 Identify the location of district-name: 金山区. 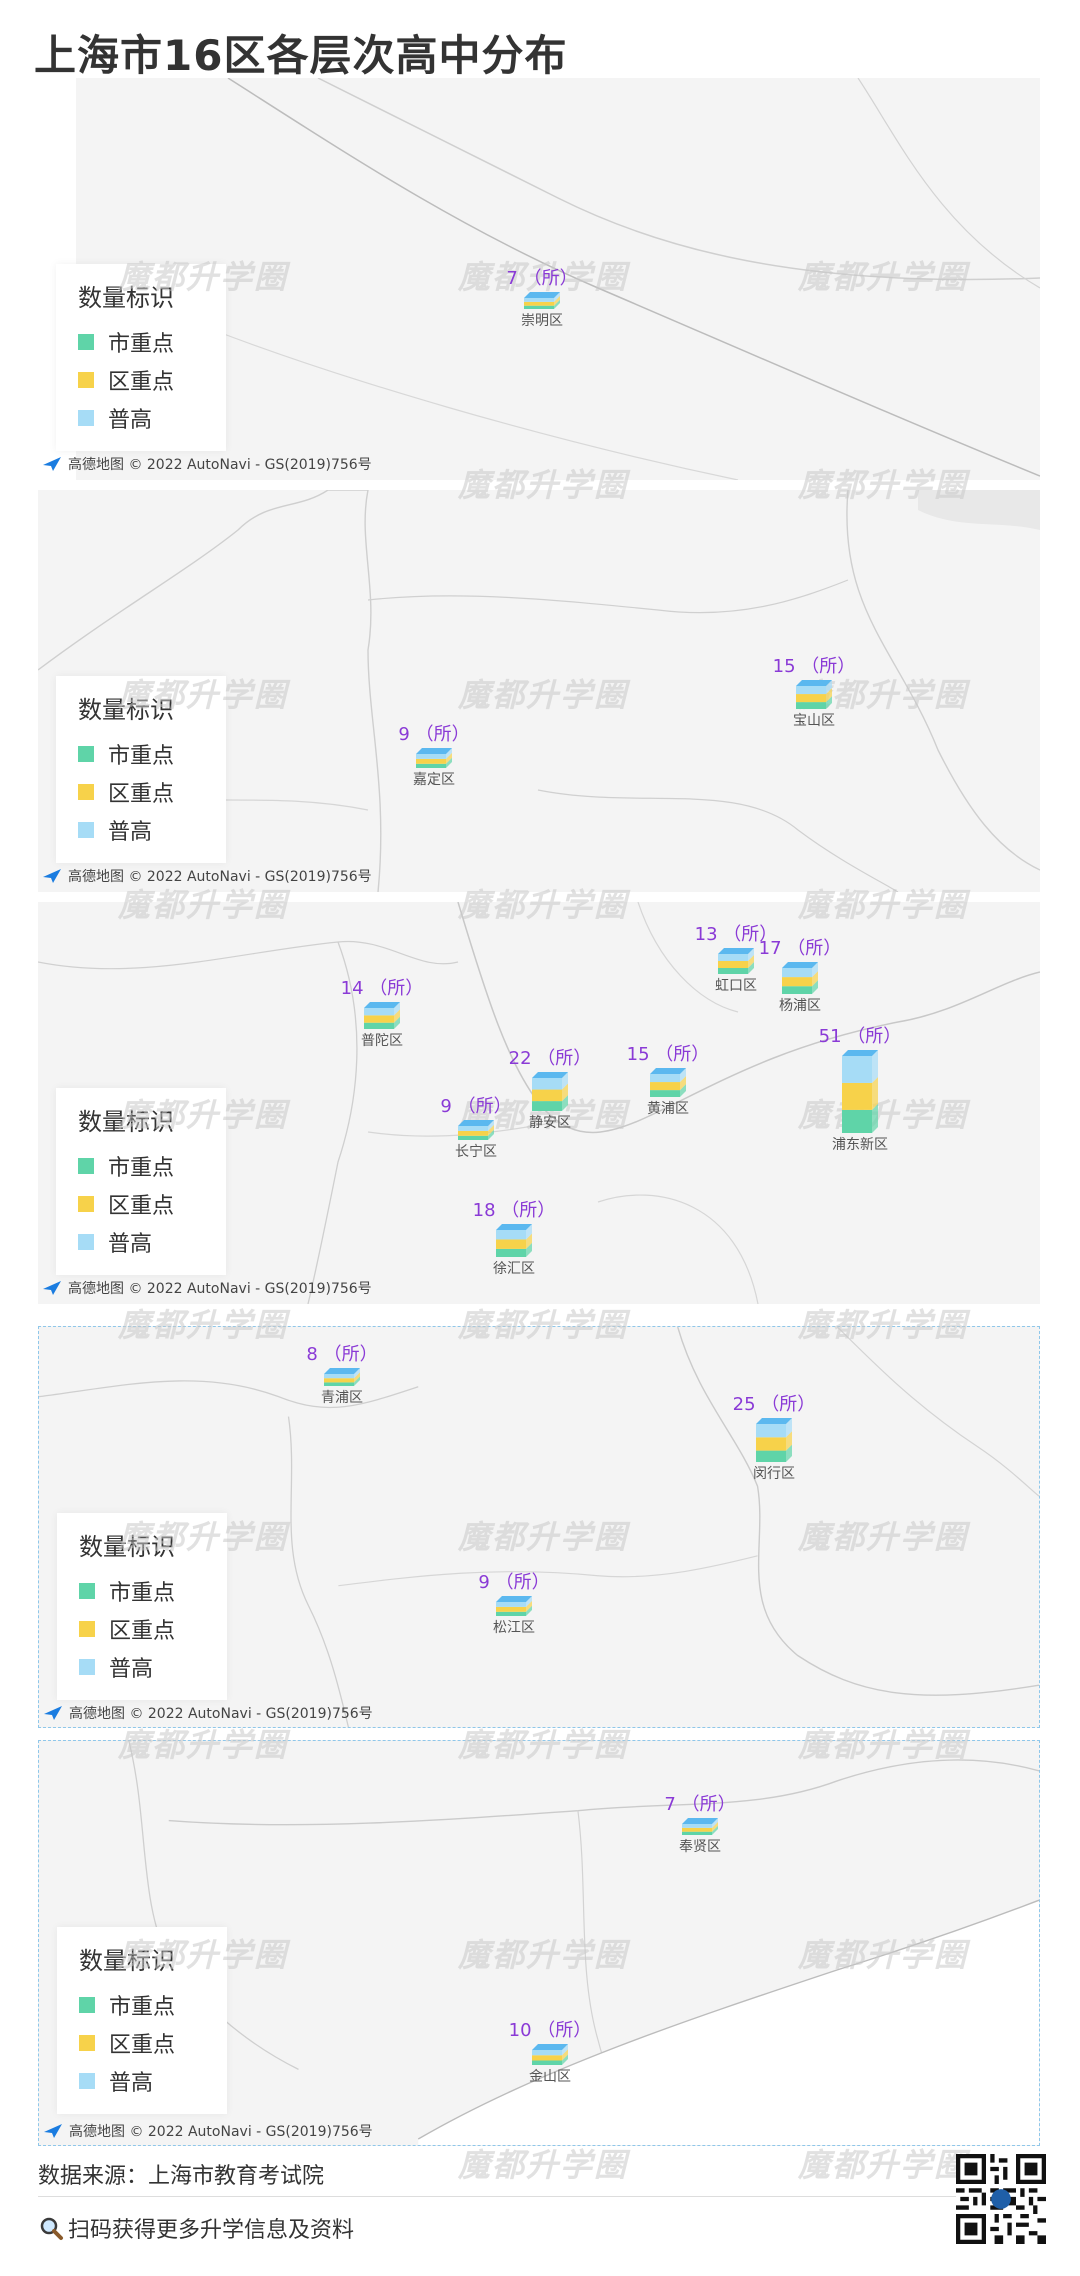
(550, 2077).